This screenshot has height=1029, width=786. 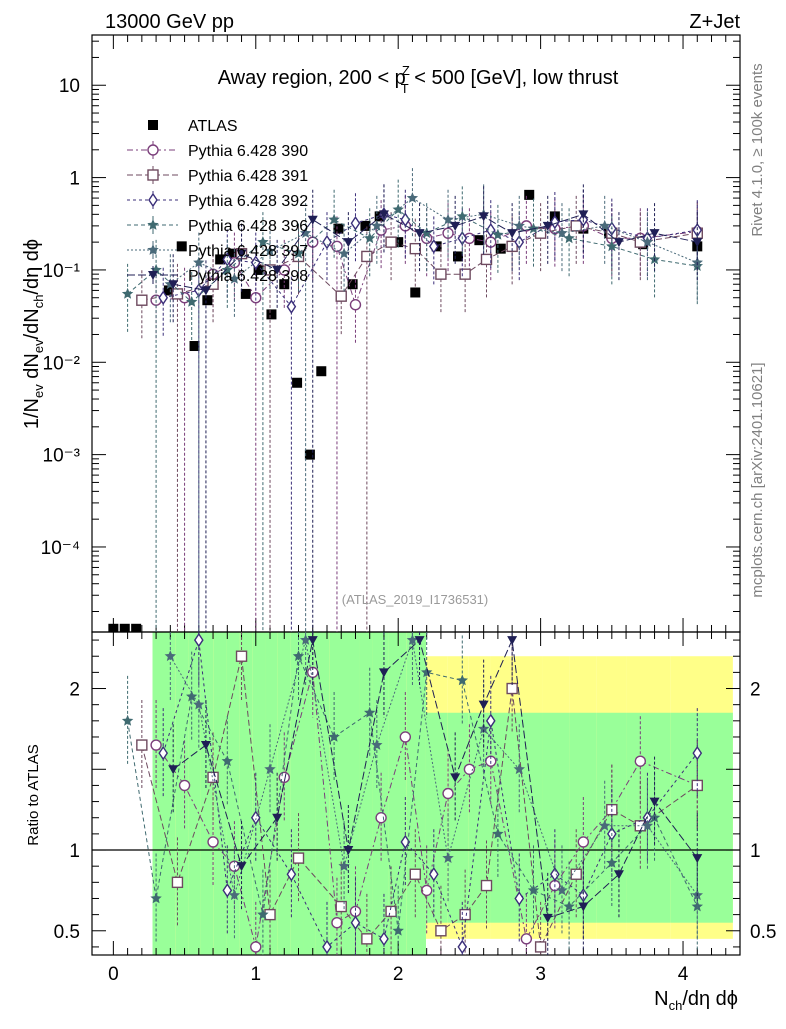 I want to click on x-tick-label: 0, so click(x=113, y=974).